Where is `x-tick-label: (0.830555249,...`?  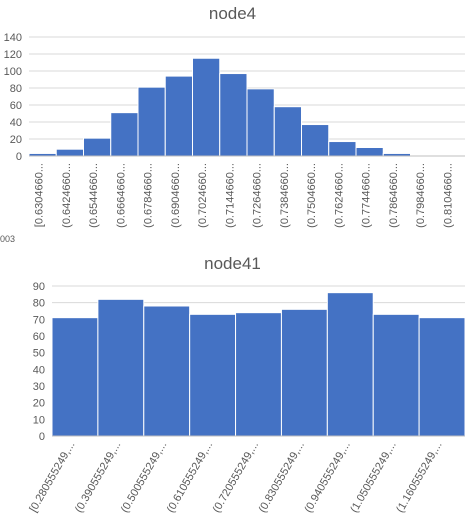 x-tick-label: (0.830555249,... is located at coordinates (282, 477).